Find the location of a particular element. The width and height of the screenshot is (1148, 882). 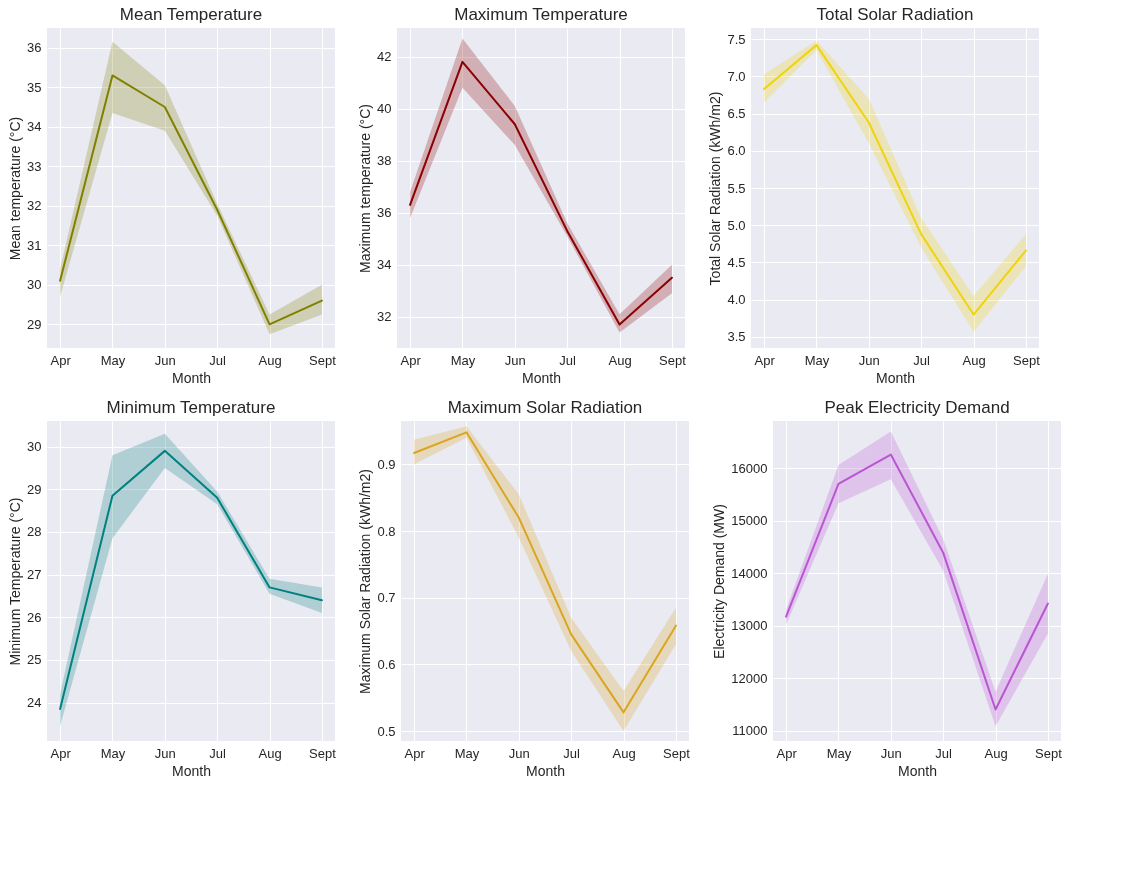

y-axis-title: Maximum Solar Radiation (kWh/m2) is located at coordinates (365, 581).